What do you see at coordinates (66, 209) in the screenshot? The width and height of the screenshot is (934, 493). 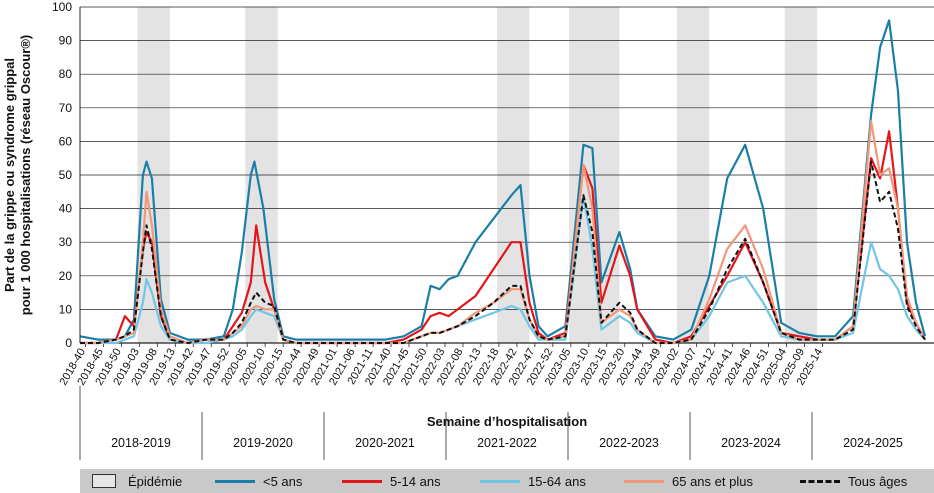 I see `y-tick-label: 40` at bounding box center [66, 209].